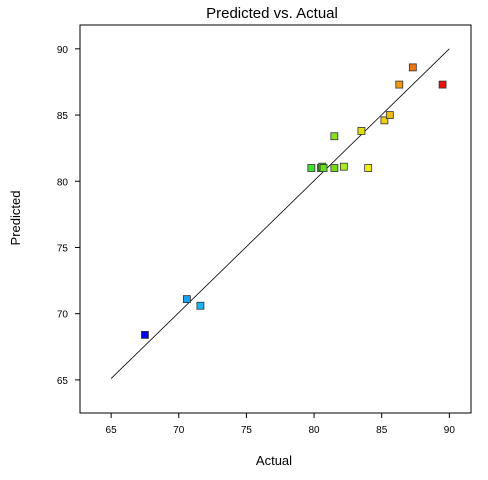  Describe the element at coordinates (274, 460) in the screenshot. I see `x-axis-label: Actual` at that location.